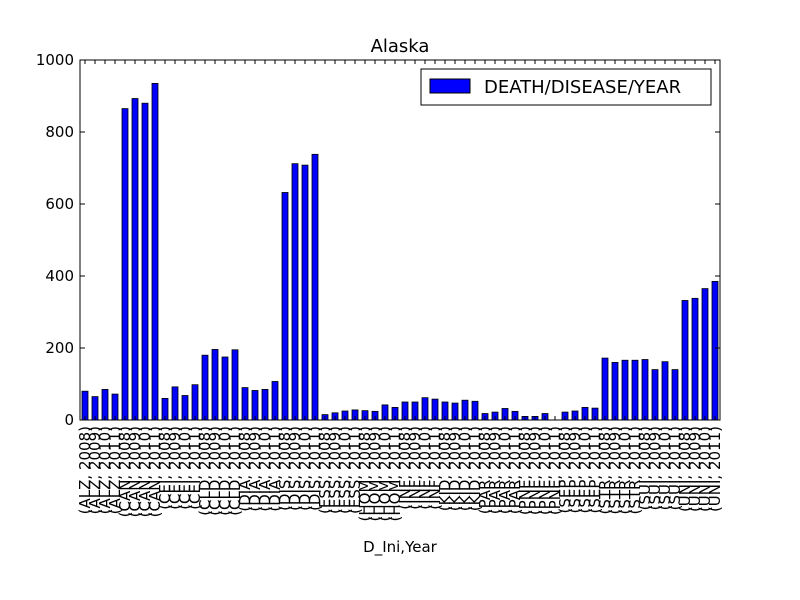 This screenshot has width=800, height=600. What do you see at coordinates (625, 470) in the screenshot?
I see `x-tick-label-54: (STR, 2010)` at bounding box center [625, 470].